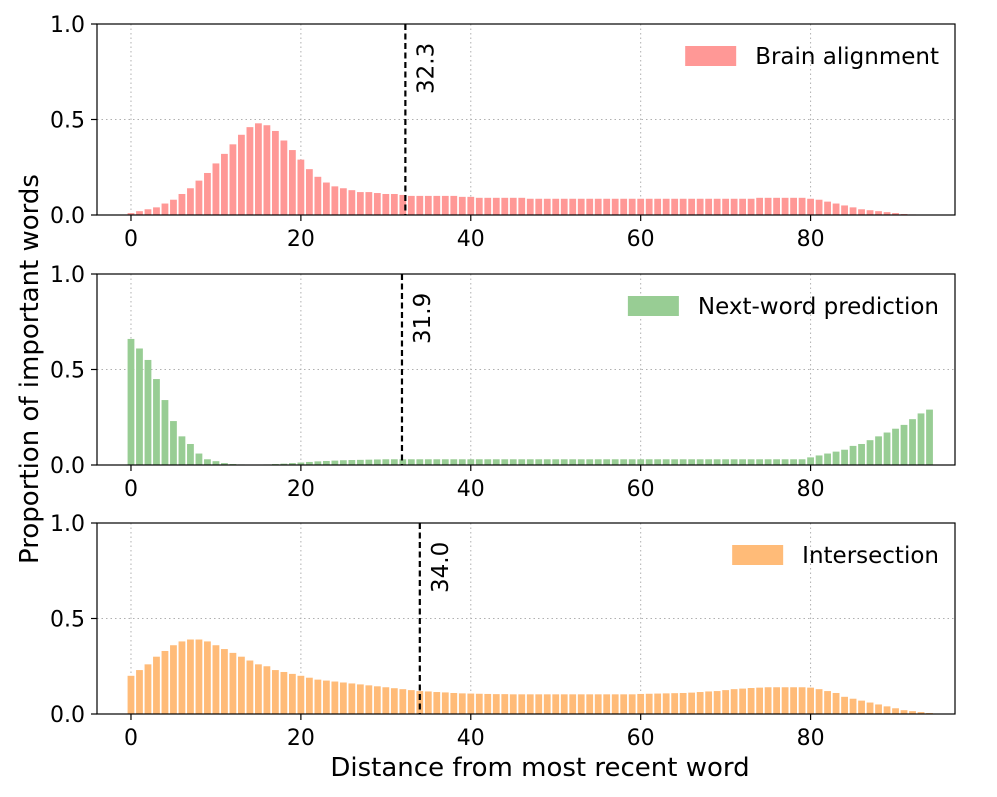 Image resolution: width=997 pixels, height=797 pixels. Describe the element at coordinates (423, 318) in the screenshot. I see `mean-line-label: 31.9` at that location.